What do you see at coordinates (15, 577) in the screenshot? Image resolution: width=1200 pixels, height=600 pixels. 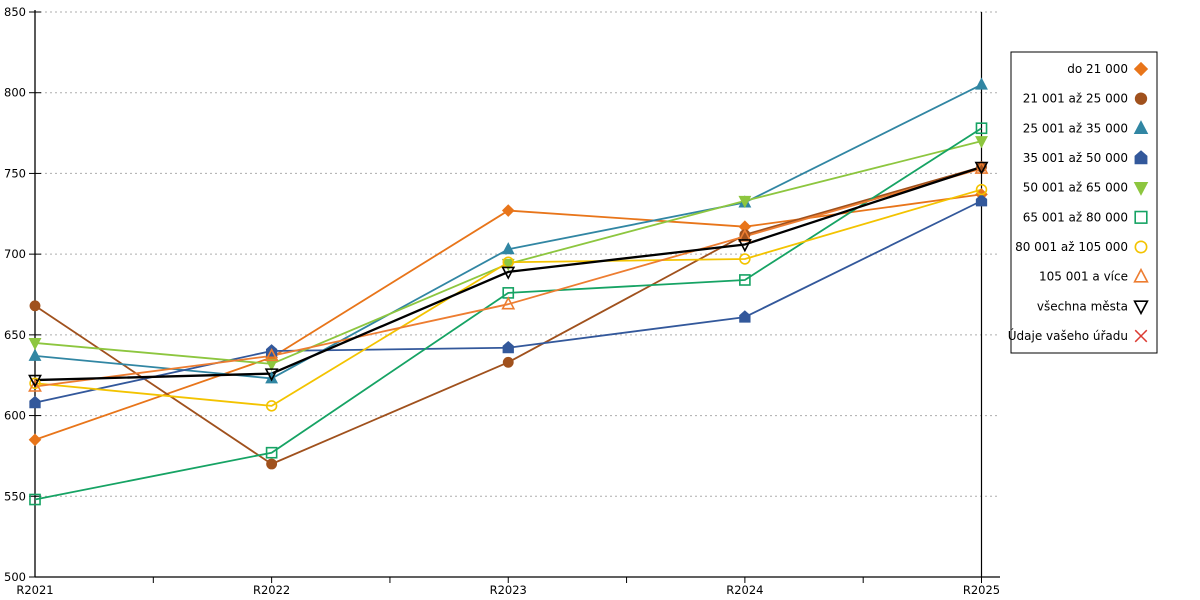 I see `y-tick-label: 500` at bounding box center [15, 577].